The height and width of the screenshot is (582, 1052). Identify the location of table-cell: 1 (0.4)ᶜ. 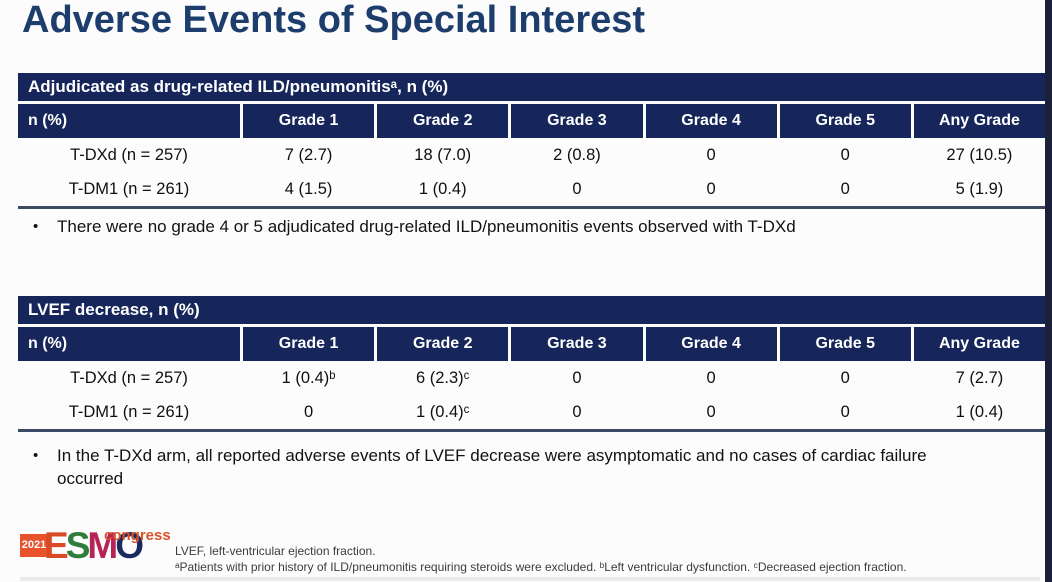
(442, 412).